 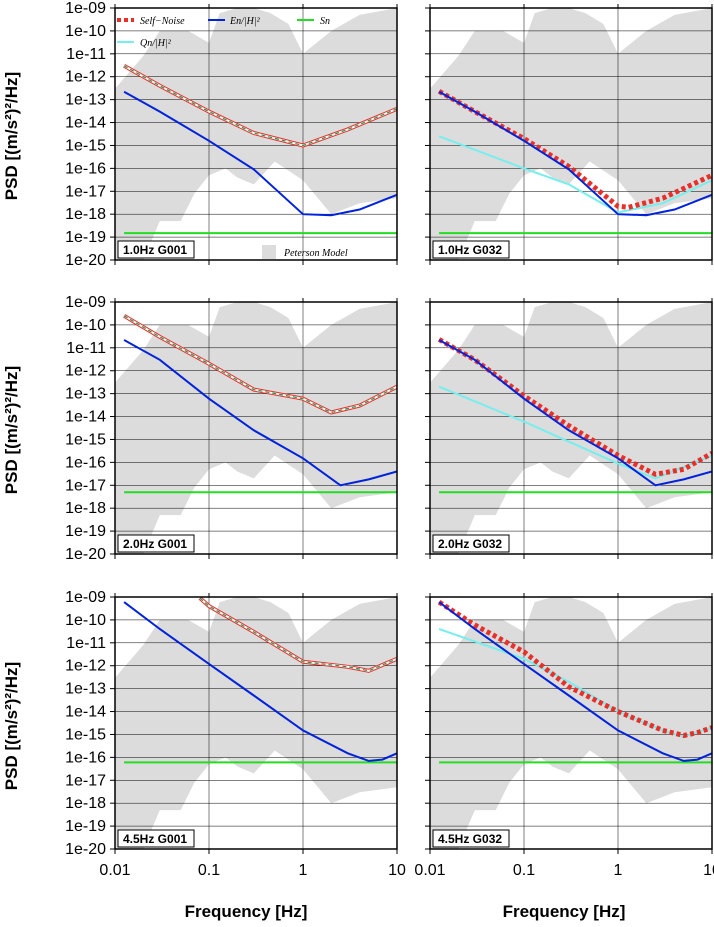 I want to click on legend-en-label: En/|H|², so click(x=245, y=21).